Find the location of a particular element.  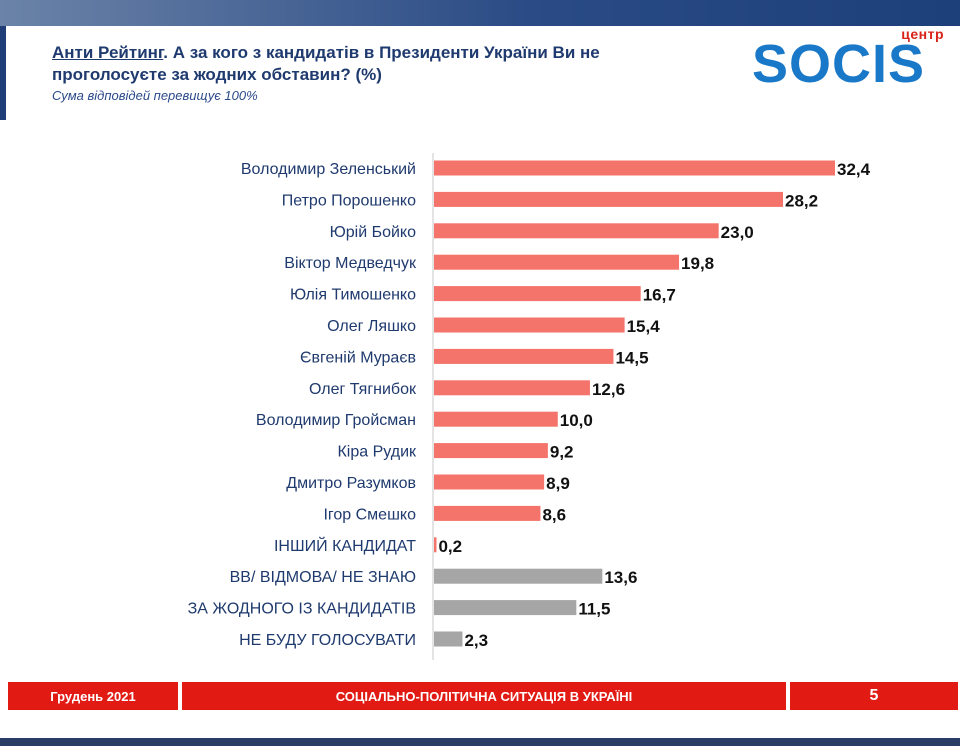

chart-subtitle: Сума відповідей перевищує 100% is located at coordinates (155, 95).